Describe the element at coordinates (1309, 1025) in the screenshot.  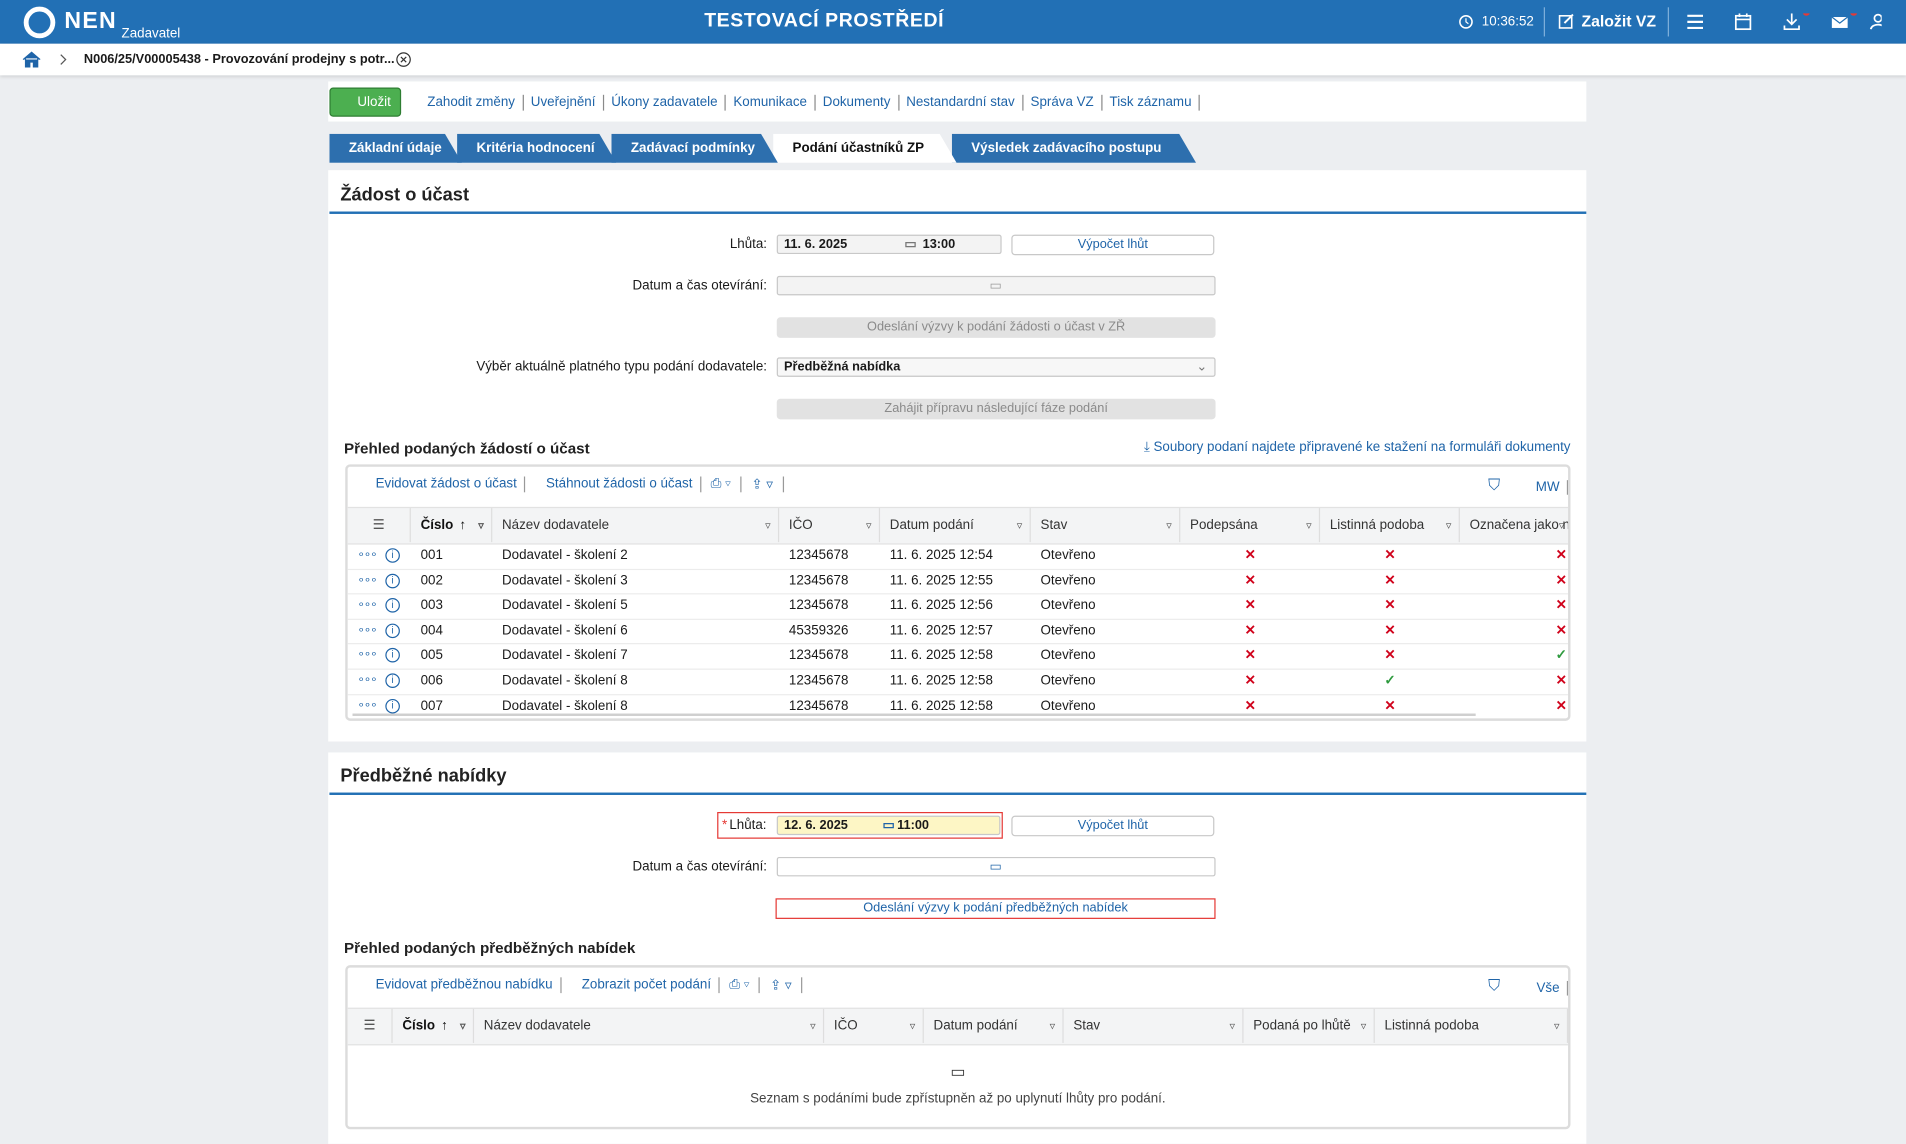
I see `column-header: Podaná po lhůtě ▿` at that location.